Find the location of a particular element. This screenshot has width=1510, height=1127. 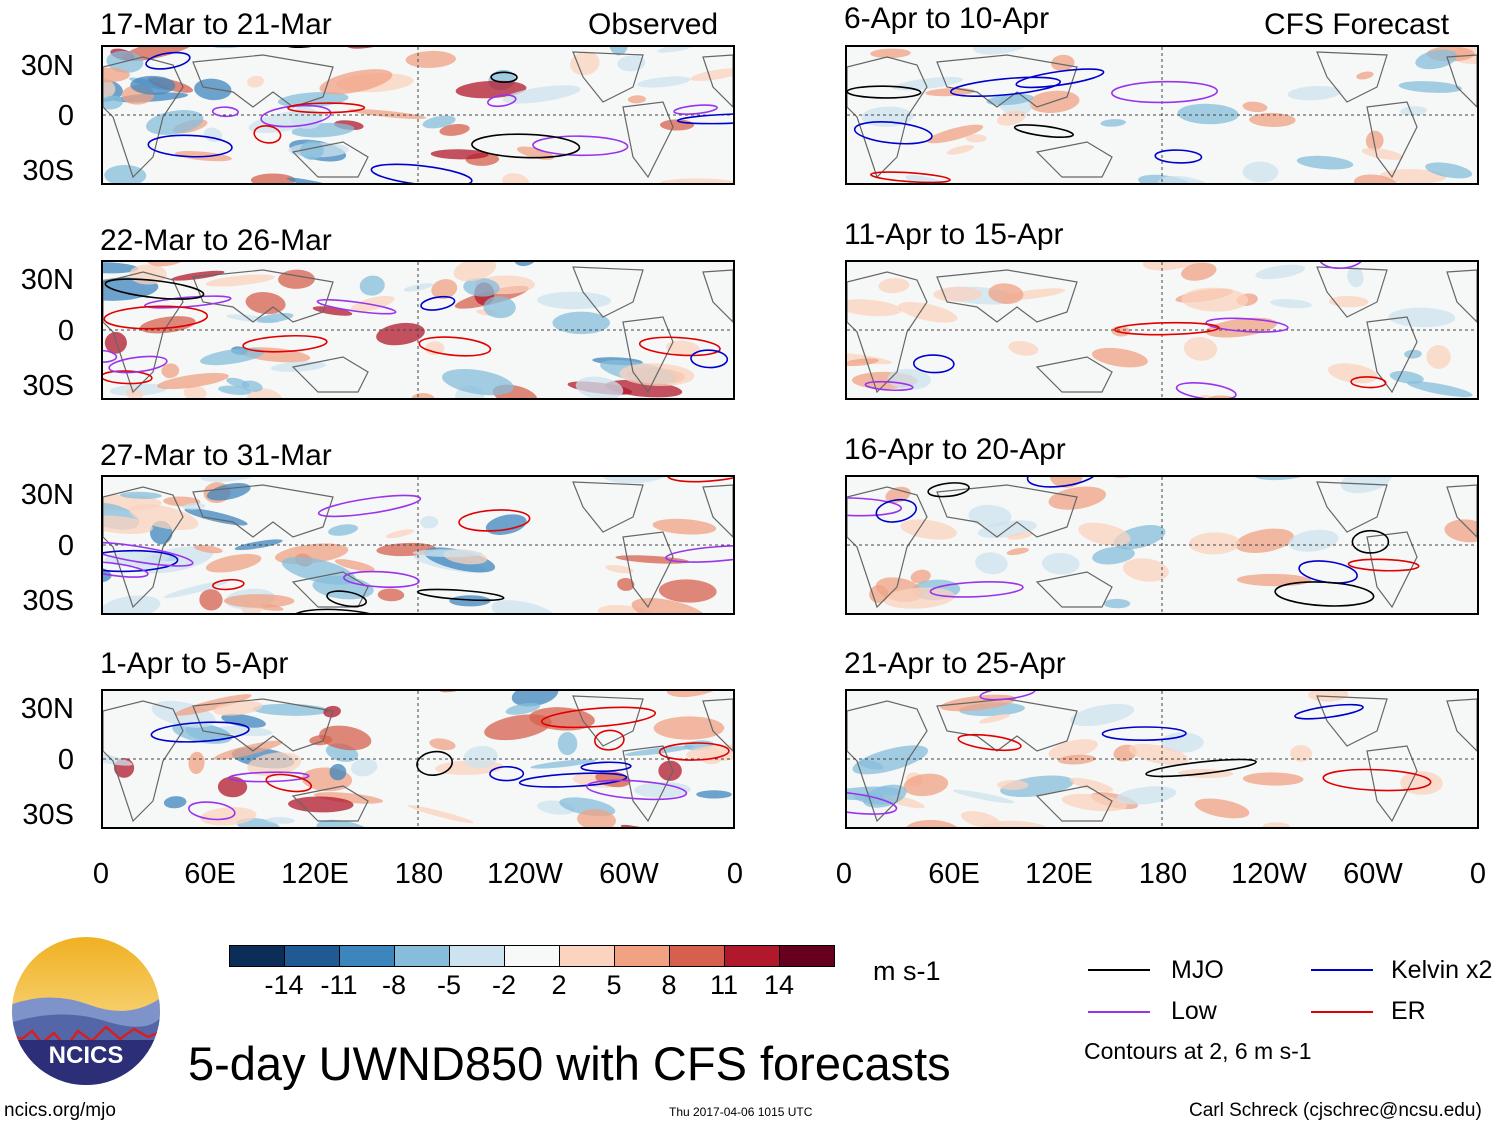

logo-text: NCICS is located at coordinates (86, 1055).